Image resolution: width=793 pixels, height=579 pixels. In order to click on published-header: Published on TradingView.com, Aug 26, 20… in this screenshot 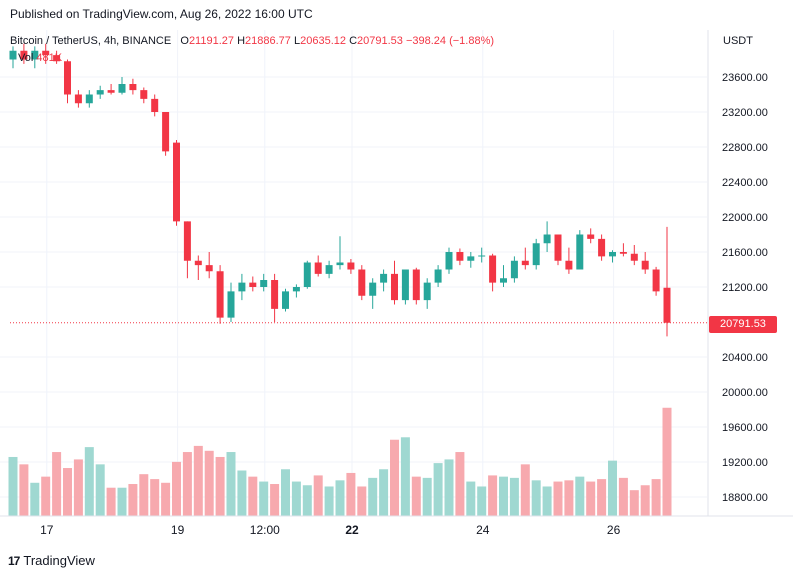, I will do `click(161, 14)`.